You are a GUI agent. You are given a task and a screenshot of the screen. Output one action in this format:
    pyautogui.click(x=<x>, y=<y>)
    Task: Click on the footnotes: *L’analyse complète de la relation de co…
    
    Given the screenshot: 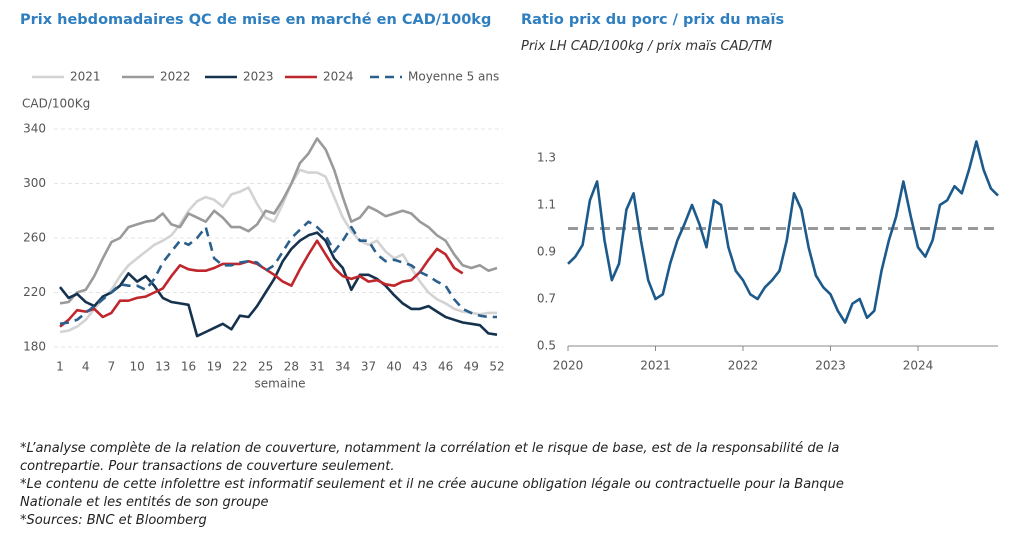 What is the action you would take?
    pyautogui.click(x=450, y=485)
    